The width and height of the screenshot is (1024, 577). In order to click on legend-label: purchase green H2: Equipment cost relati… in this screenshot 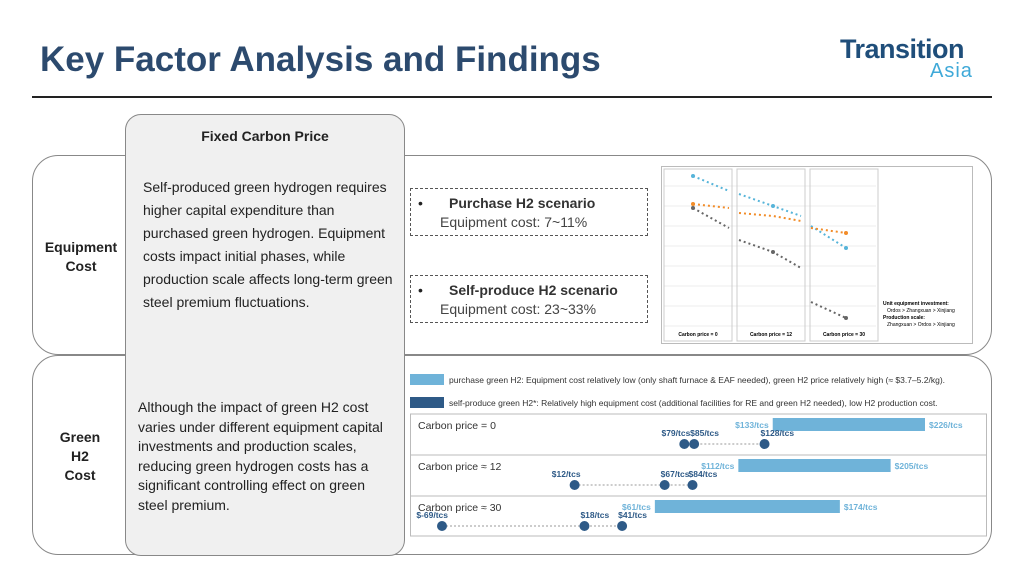, I will do `click(697, 380)`.